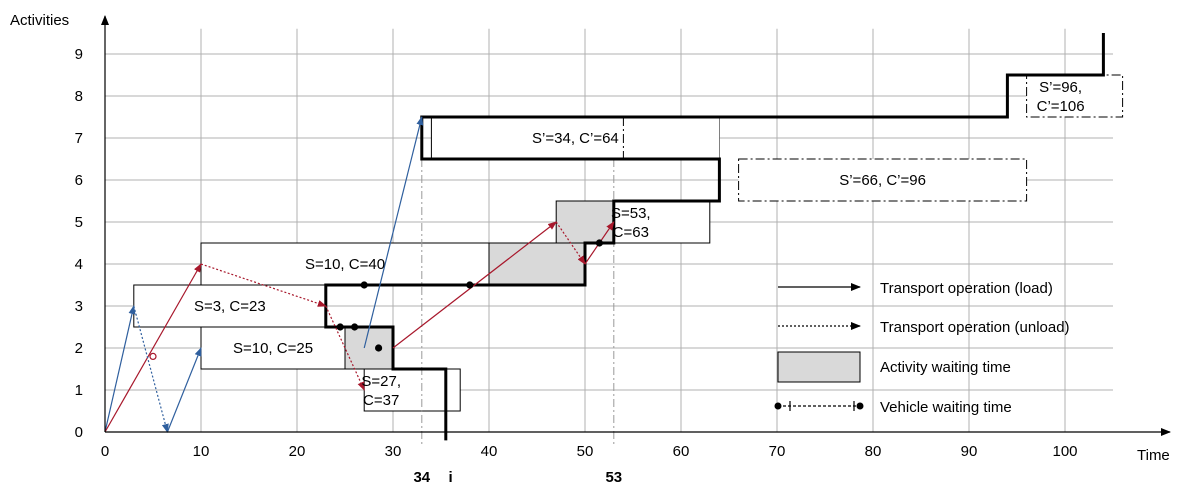 This screenshot has width=1195, height=493. Describe the element at coordinates (975, 327) in the screenshot. I see `legend-unload-label: Transport operation (unload)` at that location.